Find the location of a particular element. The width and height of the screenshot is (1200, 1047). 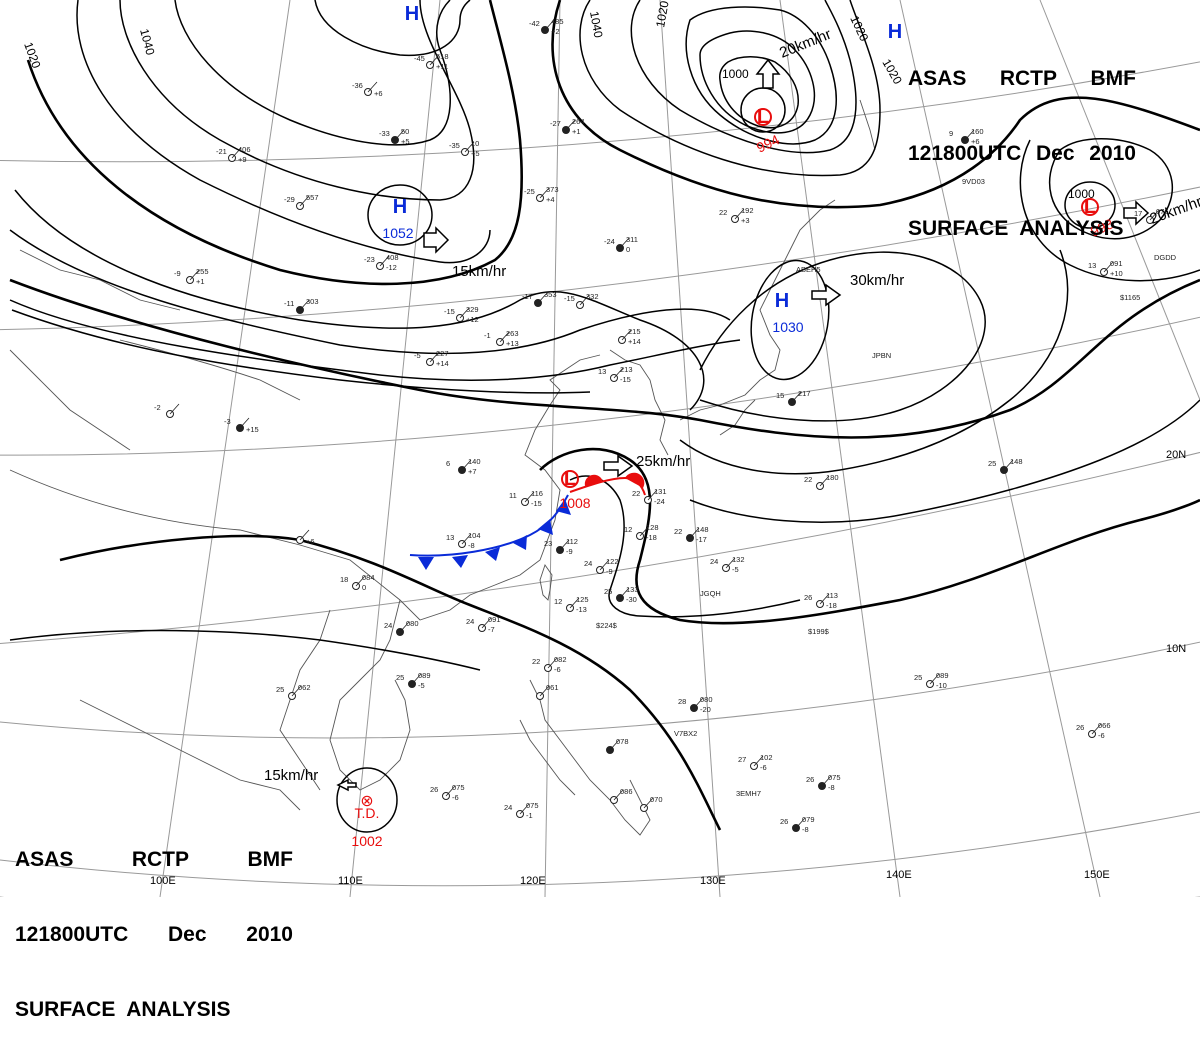

td-label: T.D. is located at coordinates (367, 813).